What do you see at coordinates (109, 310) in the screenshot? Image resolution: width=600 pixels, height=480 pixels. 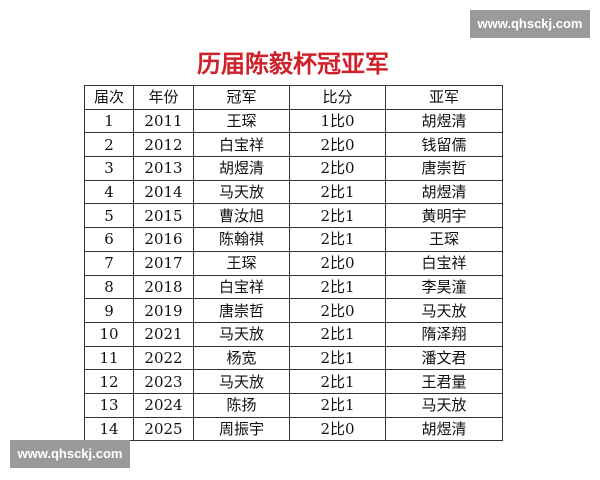 I see `cell: 9` at bounding box center [109, 310].